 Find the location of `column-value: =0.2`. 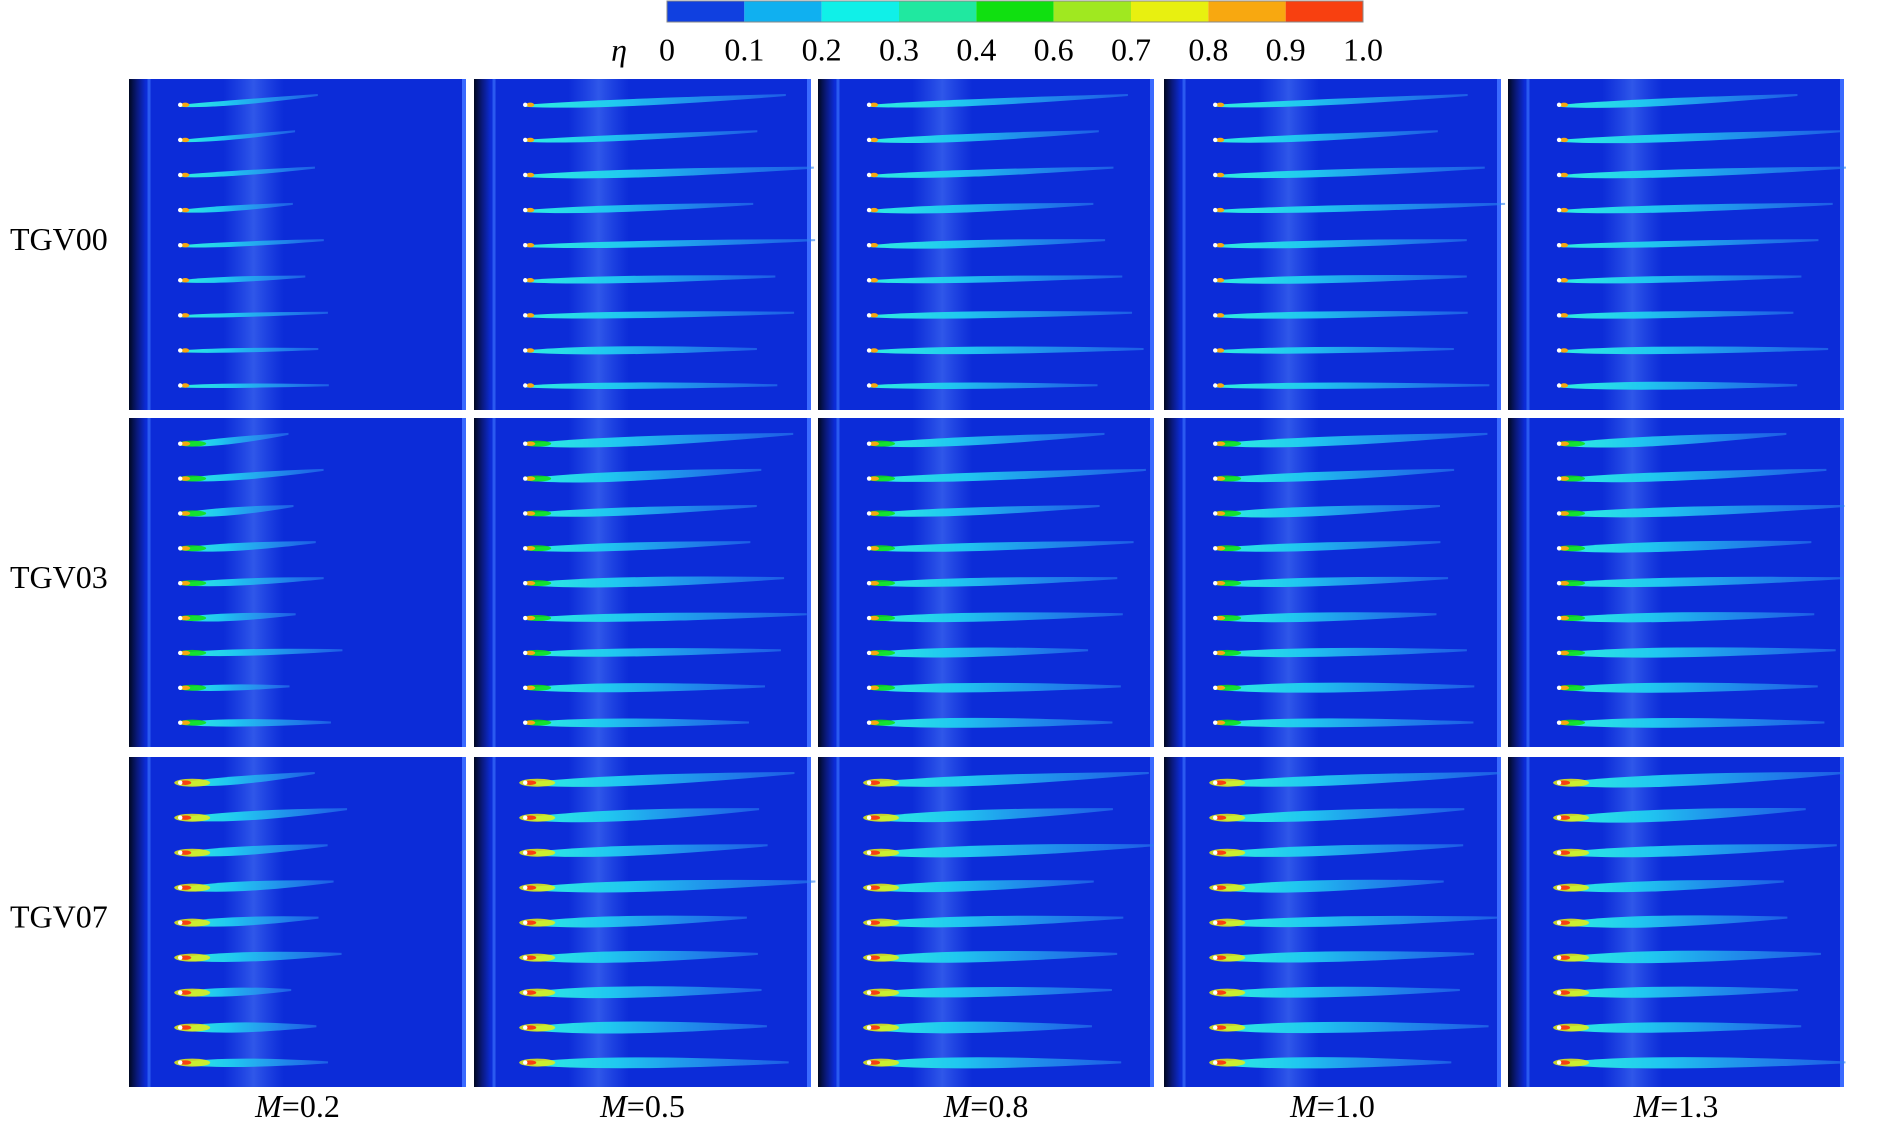

column-value: =0.2 is located at coordinates (311, 1106).